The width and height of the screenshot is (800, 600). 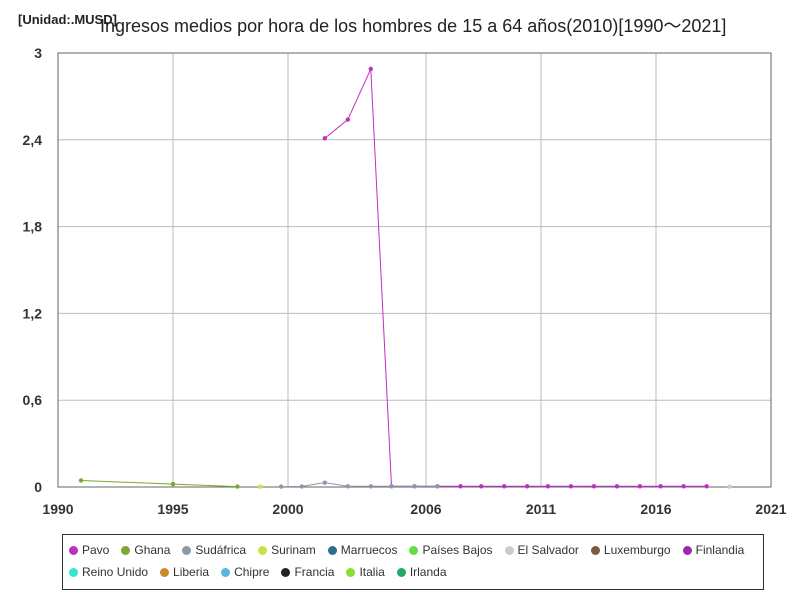 What do you see at coordinates (548, 550) in the screenshot?
I see `legend-label: El Salvador` at bounding box center [548, 550].